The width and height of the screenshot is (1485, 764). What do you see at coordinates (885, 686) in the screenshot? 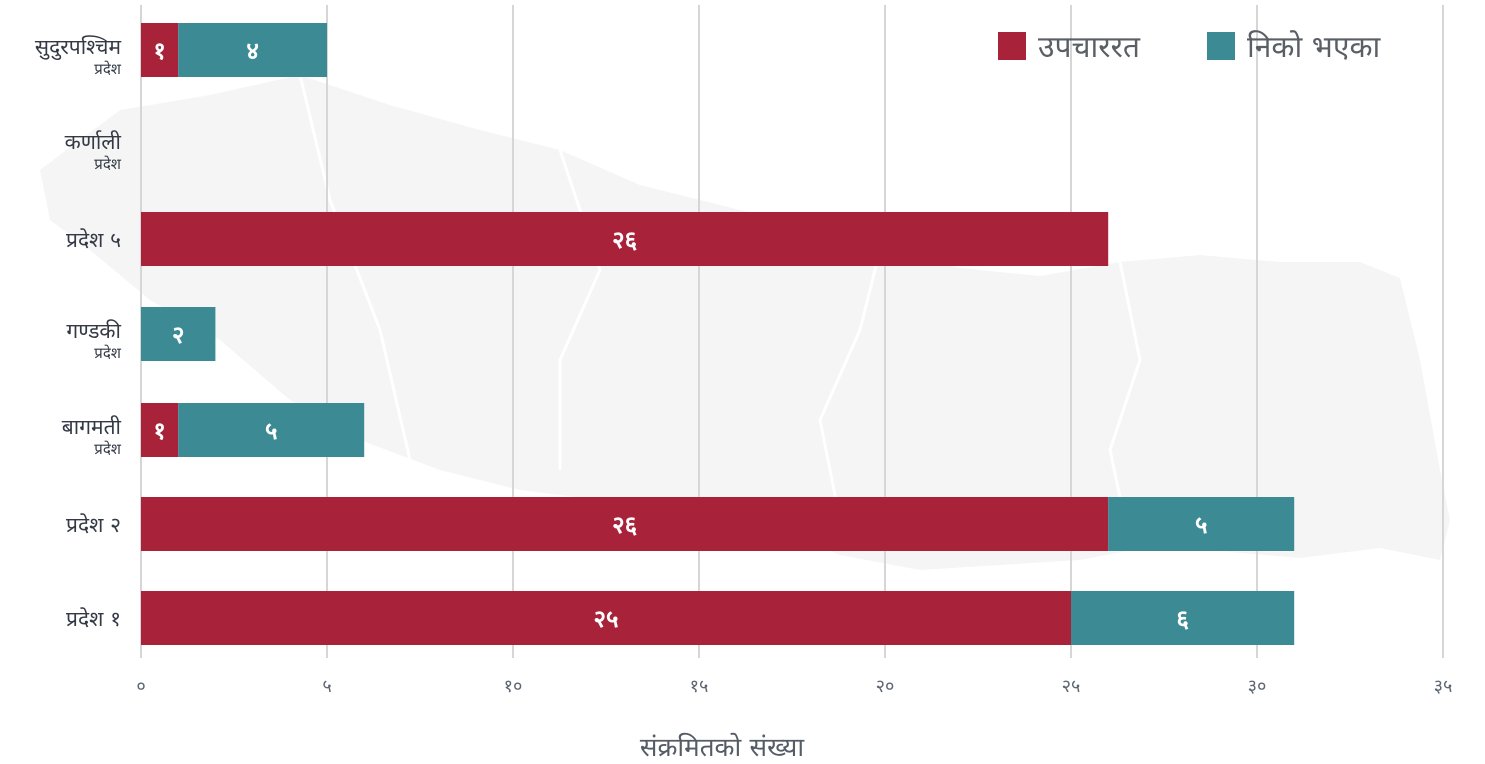
I see `x-tick-label: २०` at bounding box center [885, 686].